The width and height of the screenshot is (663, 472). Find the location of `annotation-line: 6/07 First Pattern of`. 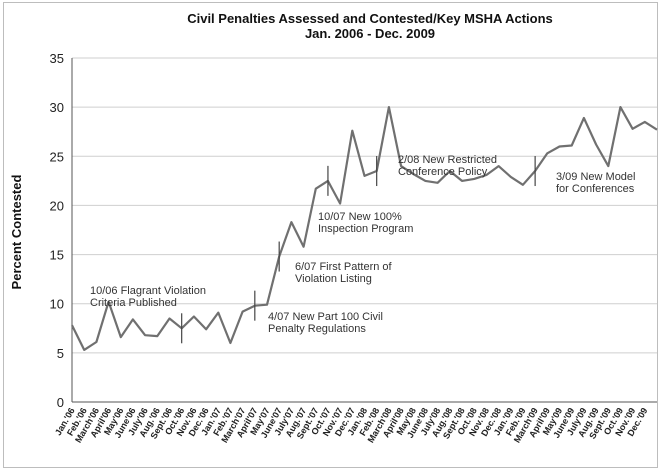

annotation-line: 6/07 First Pattern of is located at coordinates (344, 267).